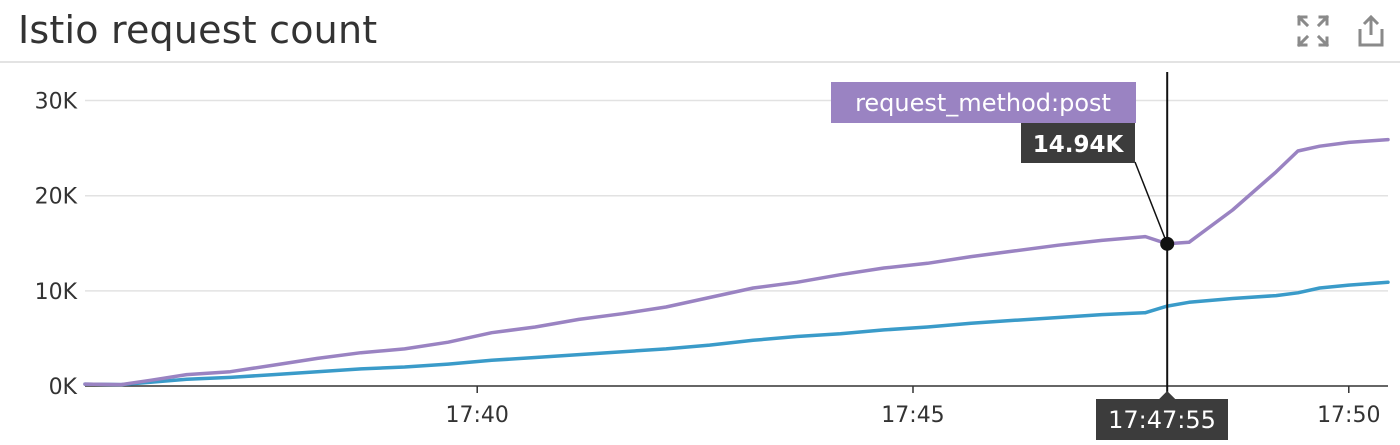 This screenshot has height=445, width=1400. What do you see at coordinates (1348, 415) in the screenshot?
I see `x-tick-label: 17:50` at bounding box center [1348, 415].